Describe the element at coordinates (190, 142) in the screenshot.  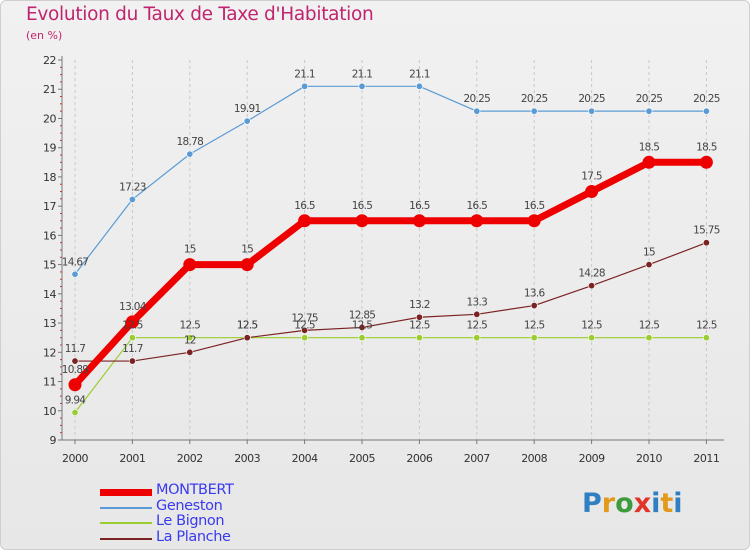
I see `data-label-geneston: 18.78` at that location.